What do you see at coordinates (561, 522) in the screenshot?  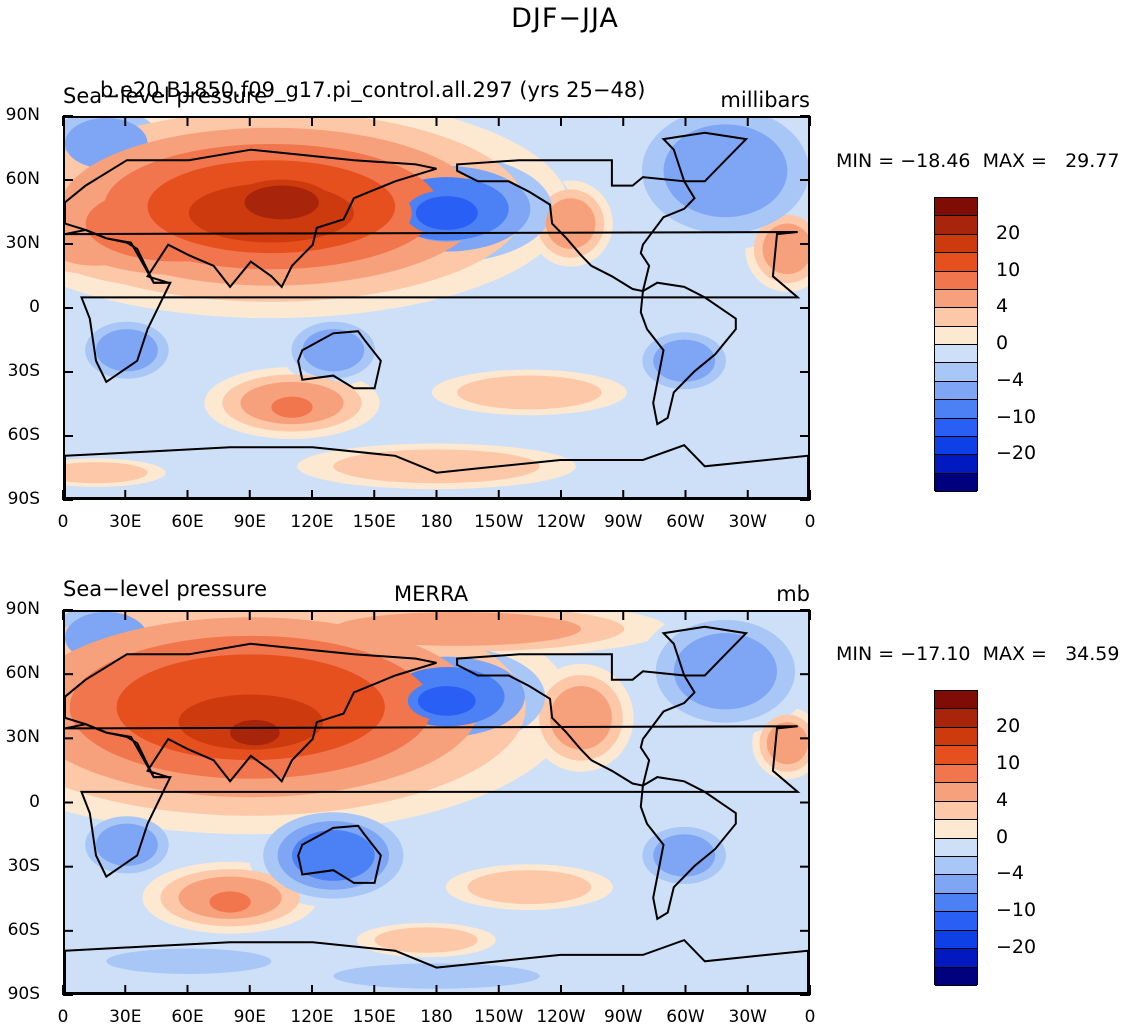 I see `lon-tick-label: 120W` at bounding box center [561, 522].